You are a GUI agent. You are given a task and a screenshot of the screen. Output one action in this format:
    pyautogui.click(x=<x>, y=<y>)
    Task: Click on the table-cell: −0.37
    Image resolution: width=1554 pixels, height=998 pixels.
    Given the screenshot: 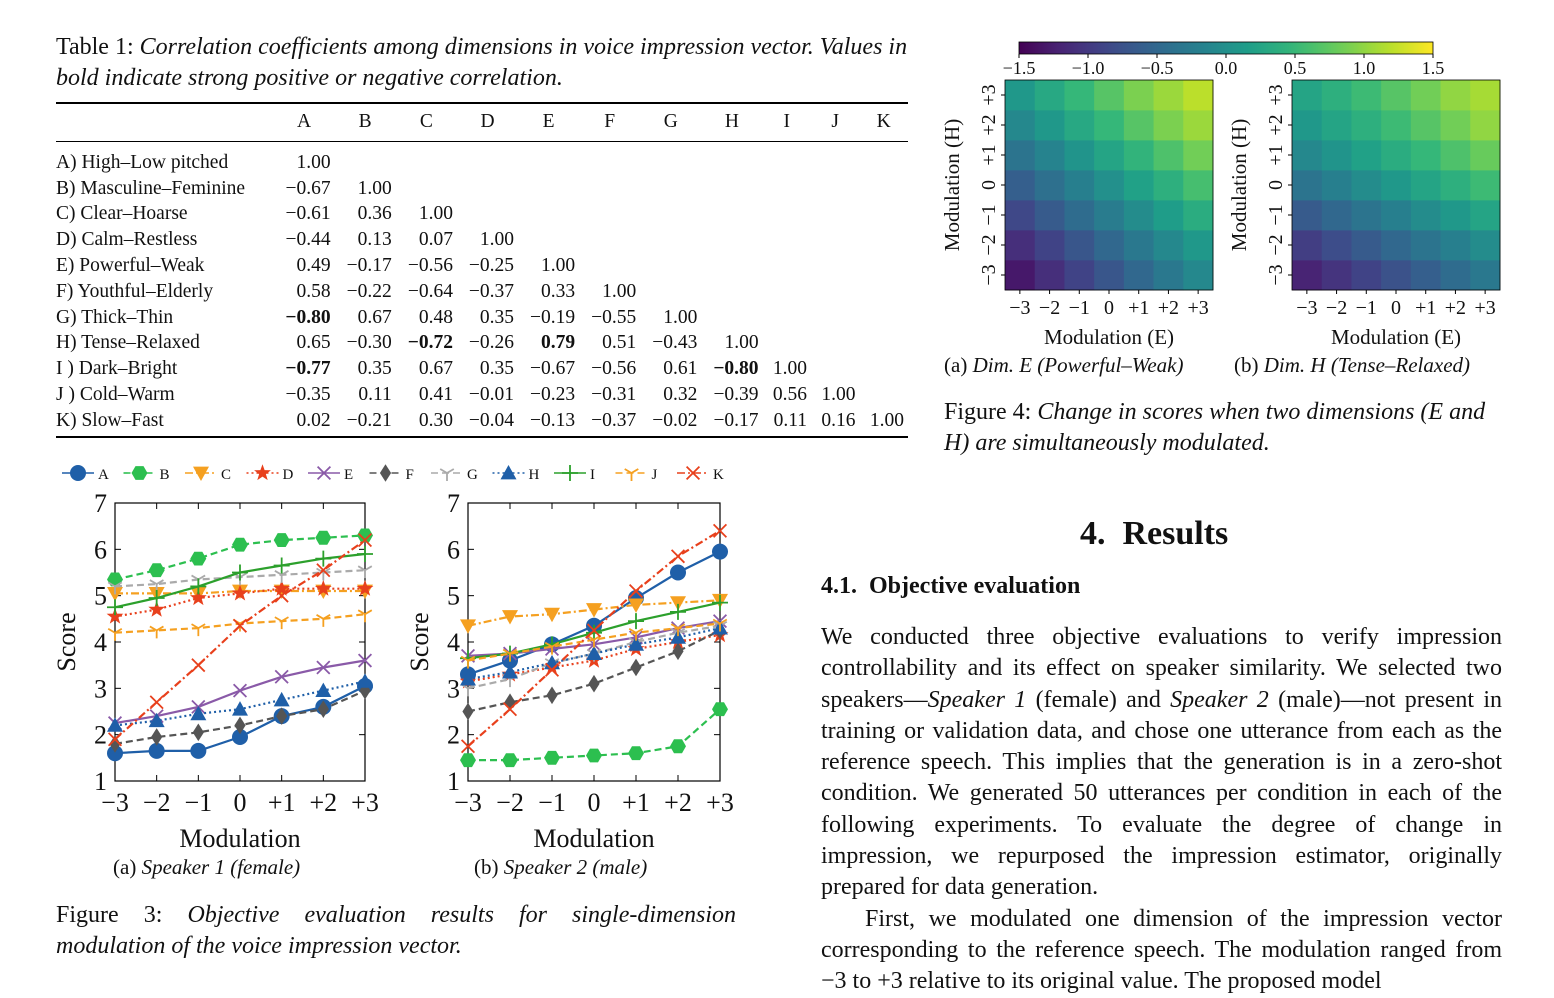 What is the action you would take?
    pyautogui.click(x=491, y=291)
    